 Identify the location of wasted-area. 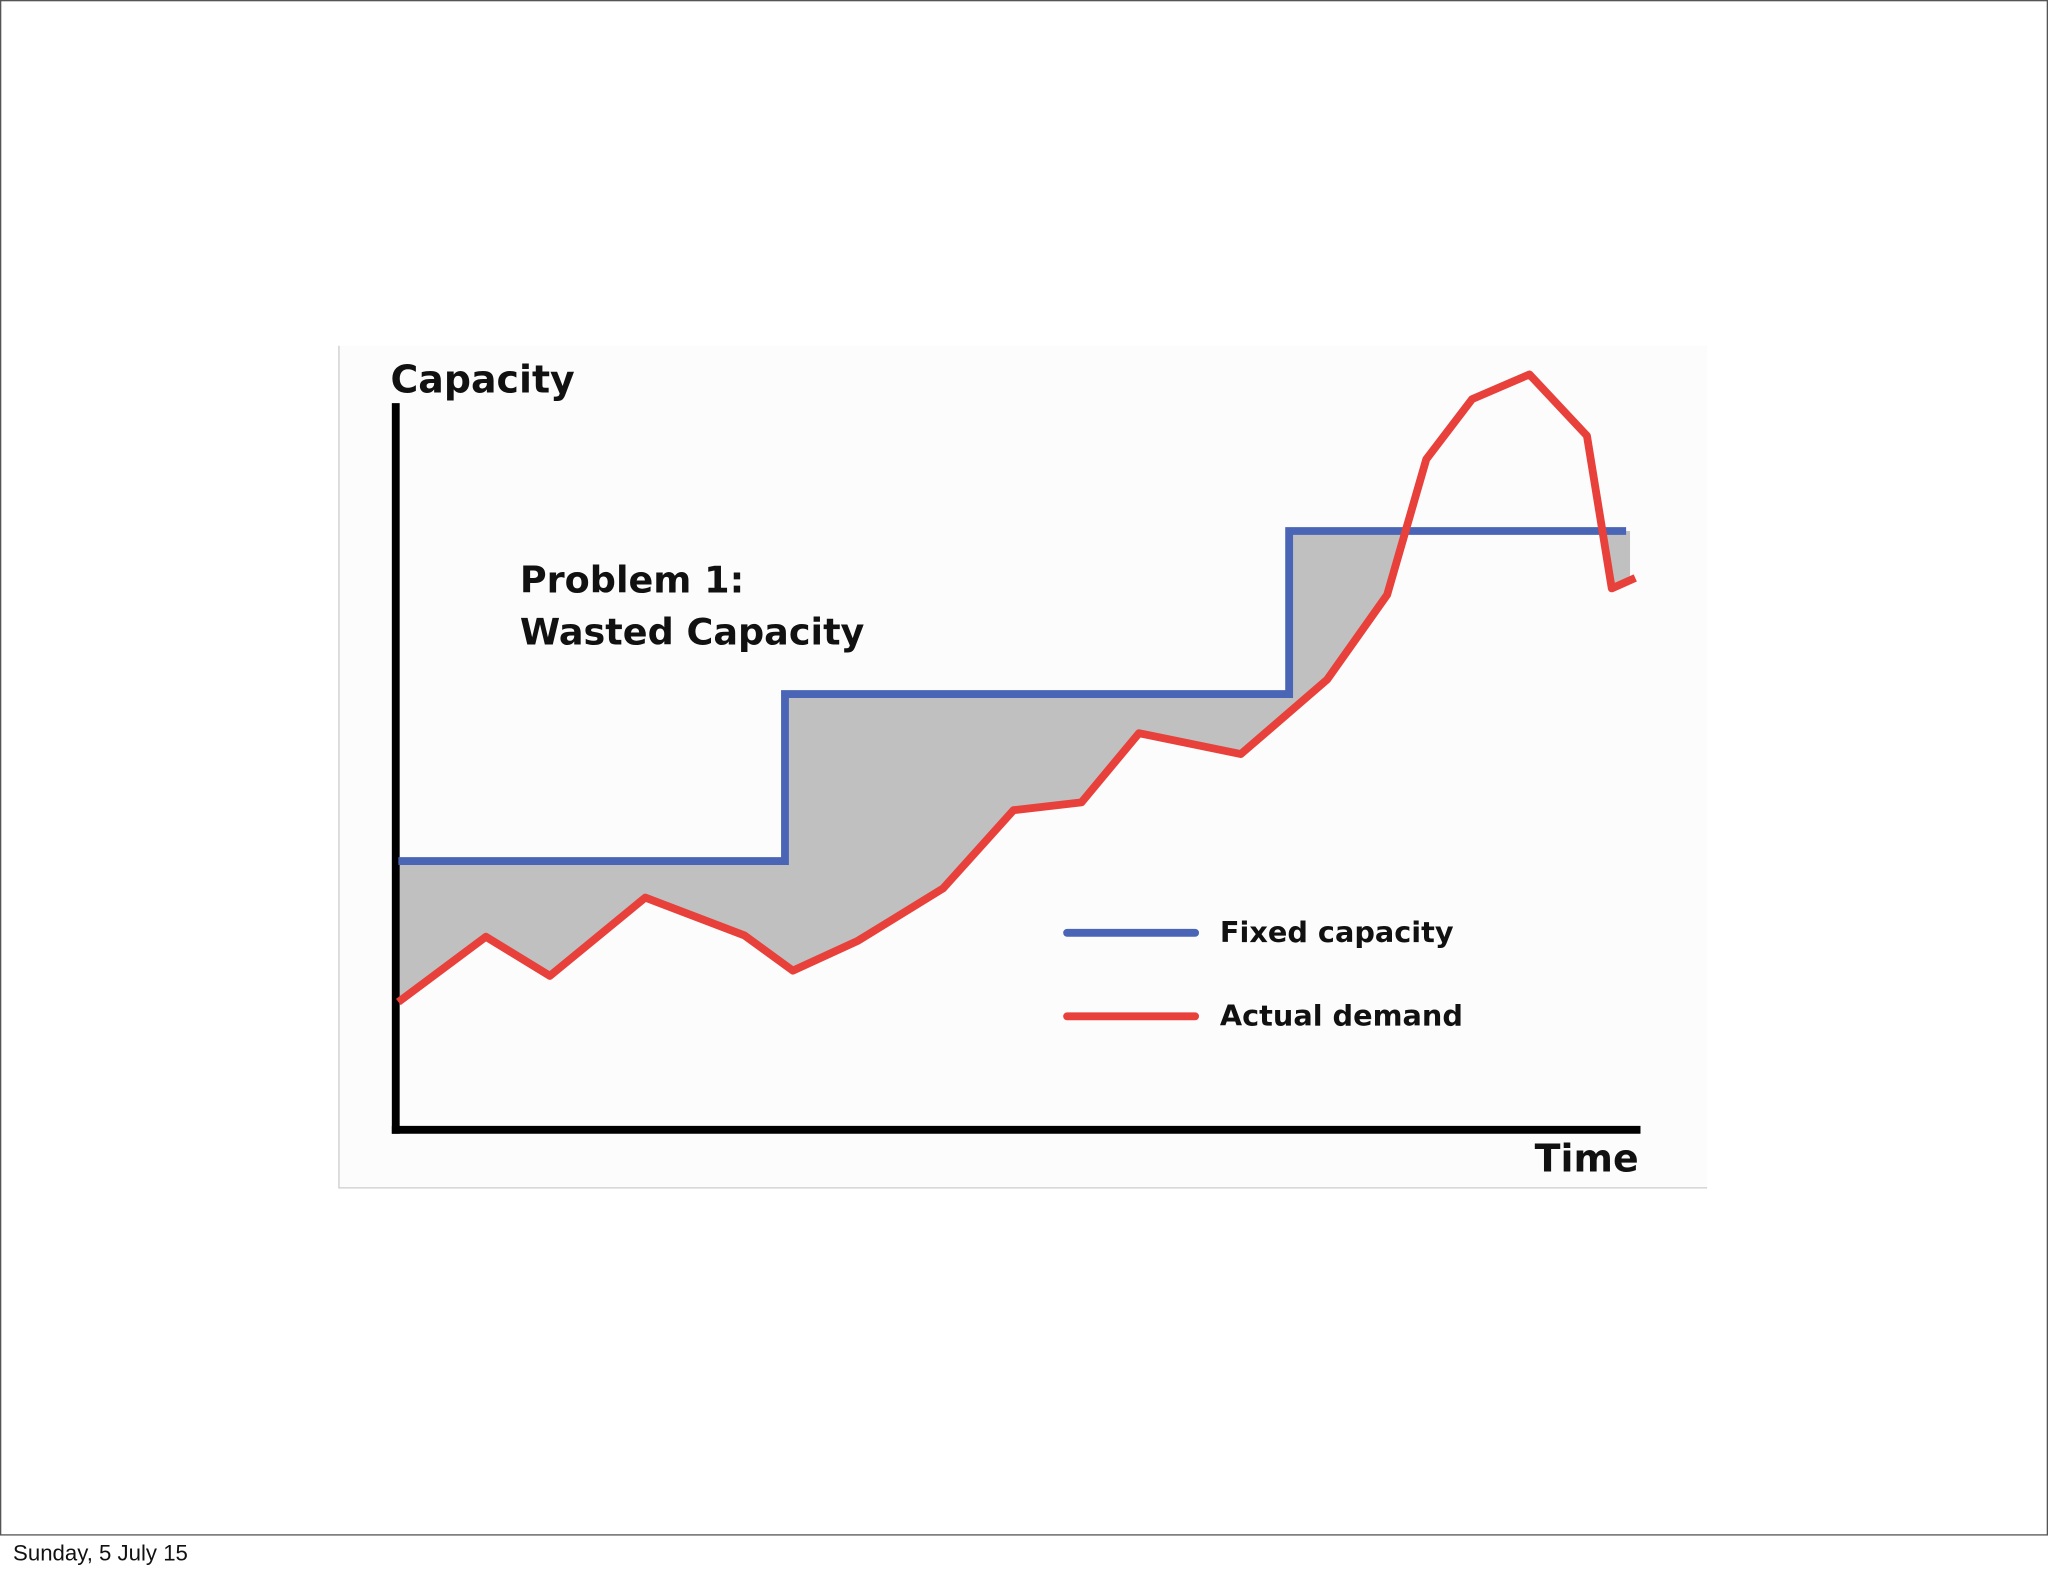
(902, 766).